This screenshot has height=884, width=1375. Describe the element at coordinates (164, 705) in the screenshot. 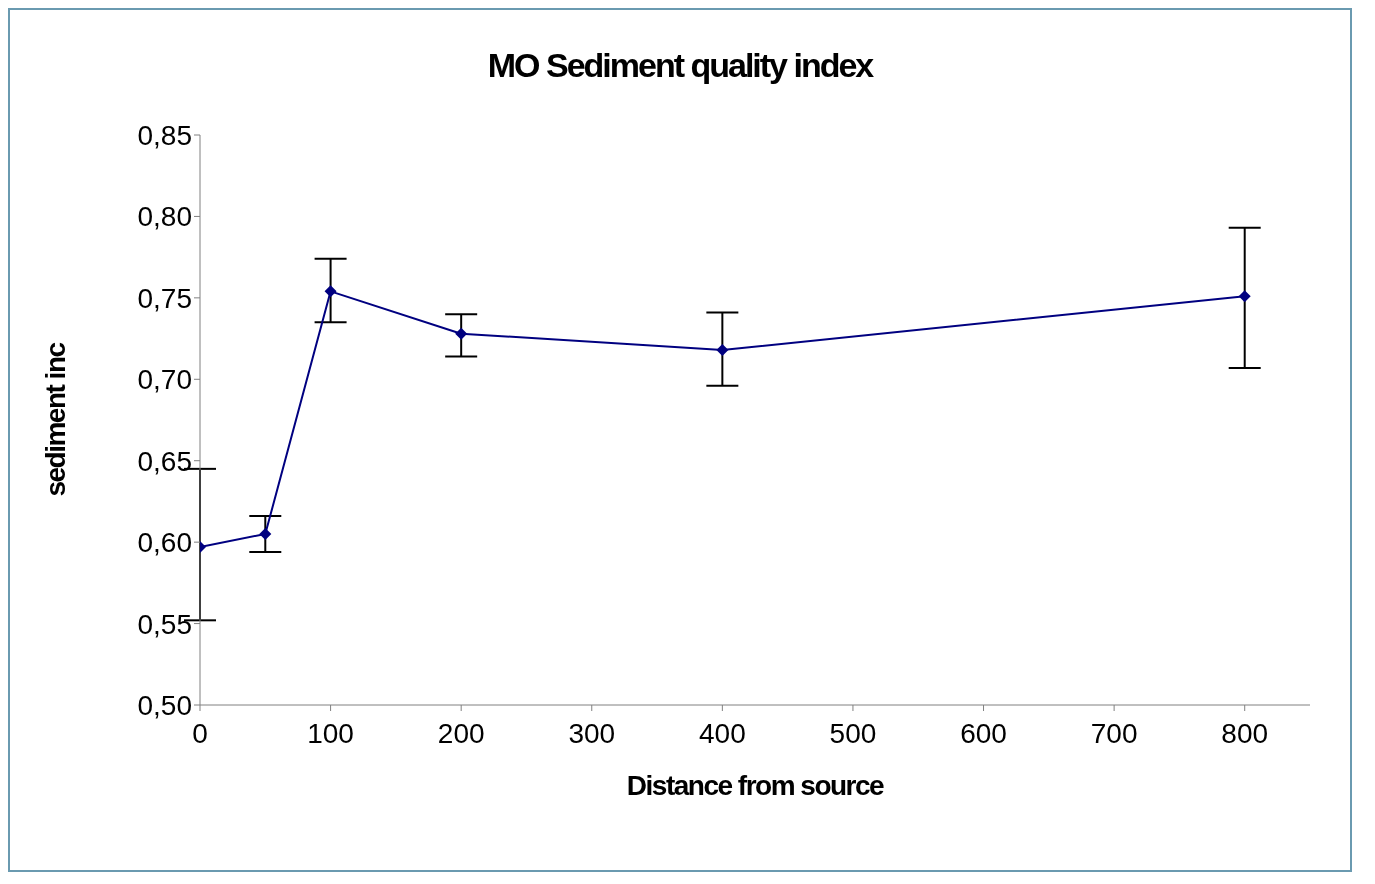

I see `y-tick-label: 0,50` at that location.